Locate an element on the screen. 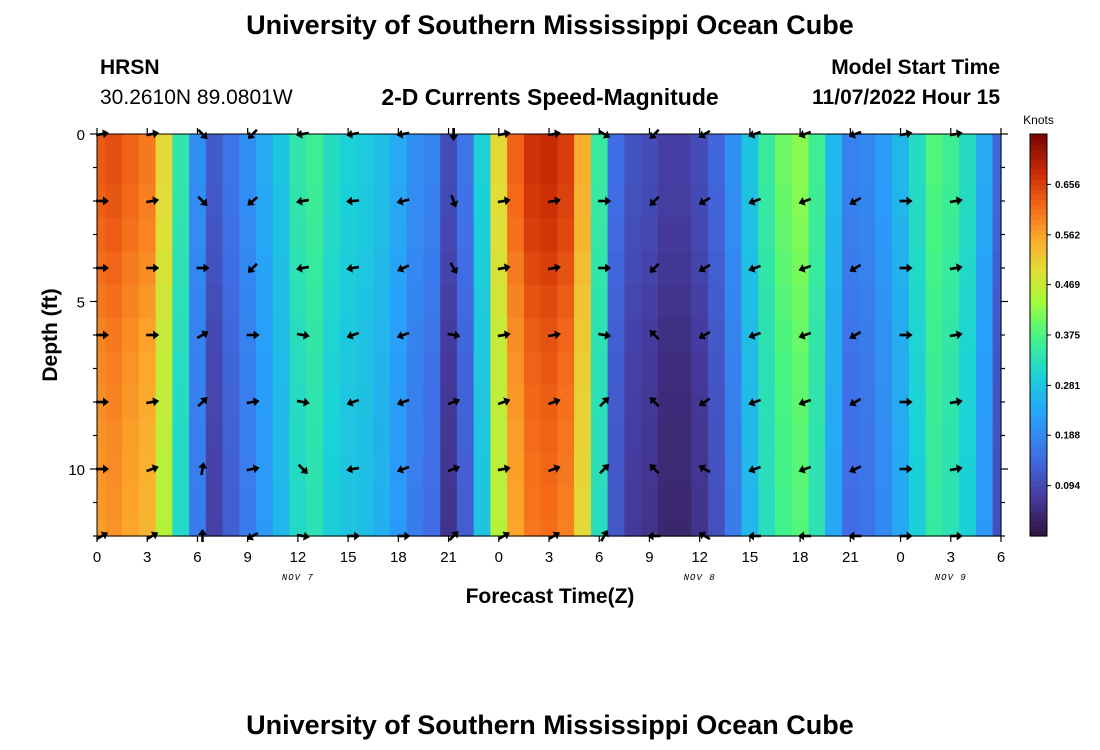  colorbar-tick-label: 0.188 is located at coordinates (1067, 436).